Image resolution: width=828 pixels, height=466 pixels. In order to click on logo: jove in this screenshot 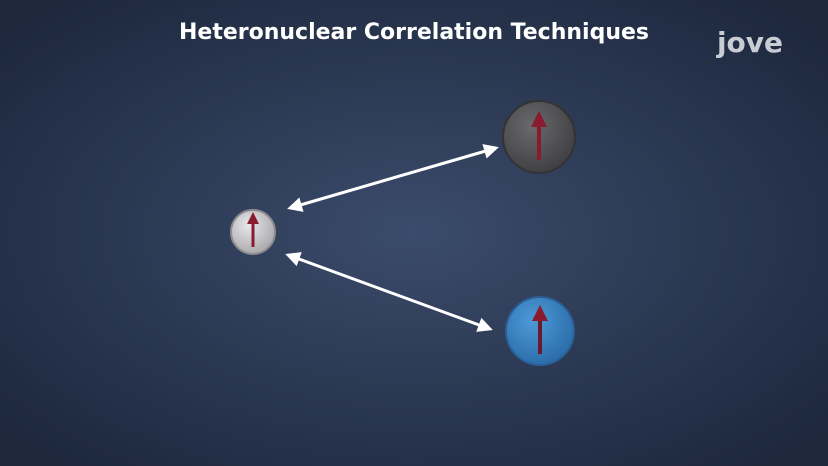, I will do `click(749, 42)`.